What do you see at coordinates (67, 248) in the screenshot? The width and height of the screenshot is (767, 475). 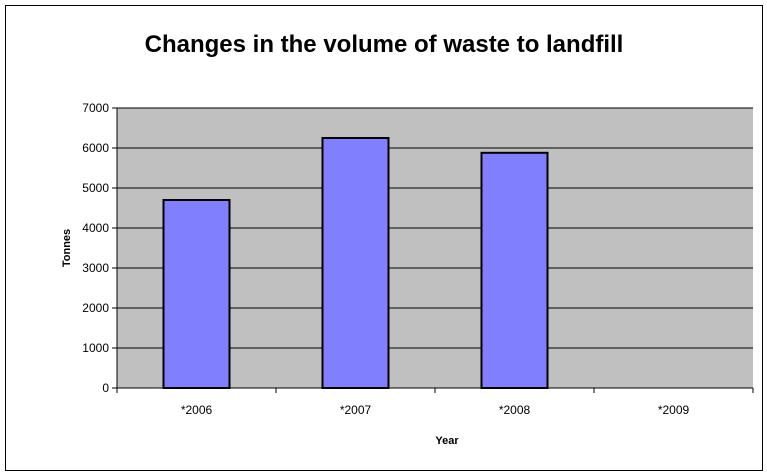 I see `y-axis-title: Tonnes` at bounding box center [67, 248].